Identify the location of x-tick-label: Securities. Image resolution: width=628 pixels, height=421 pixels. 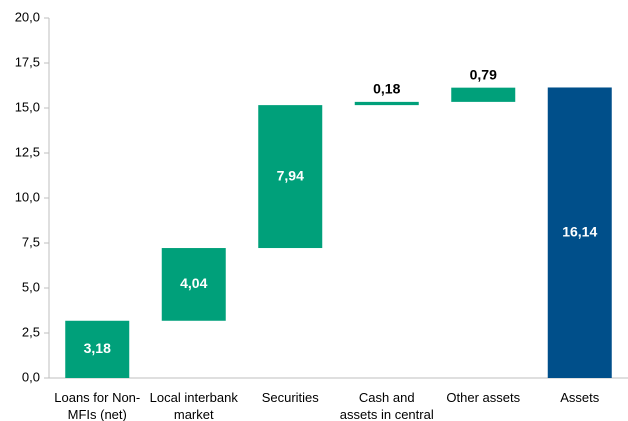
(290, 397).